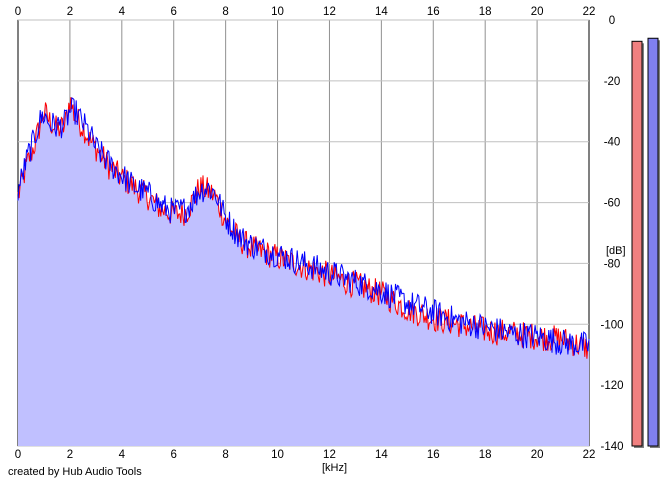  I want to click on x-tick-label-top: 18, so click(485, 12).